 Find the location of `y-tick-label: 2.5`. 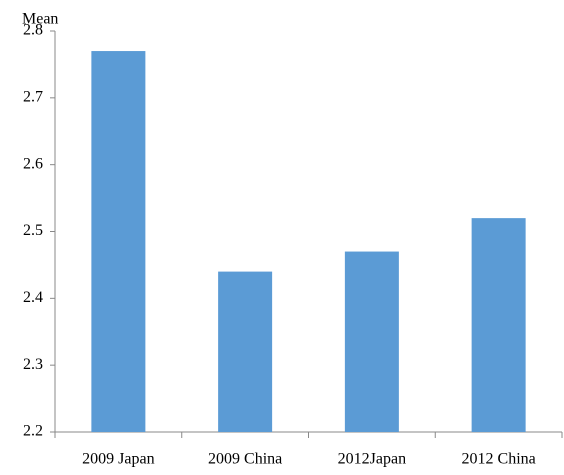

y-tick-label: 2.5 is located at coordinates (33, 230).